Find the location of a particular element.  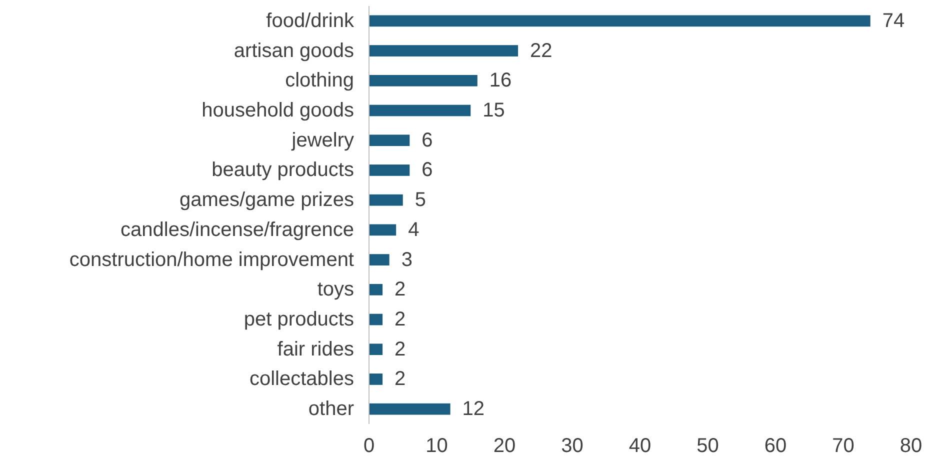

y-tick-label: games/game prizes is located at coordinates (266, 200).